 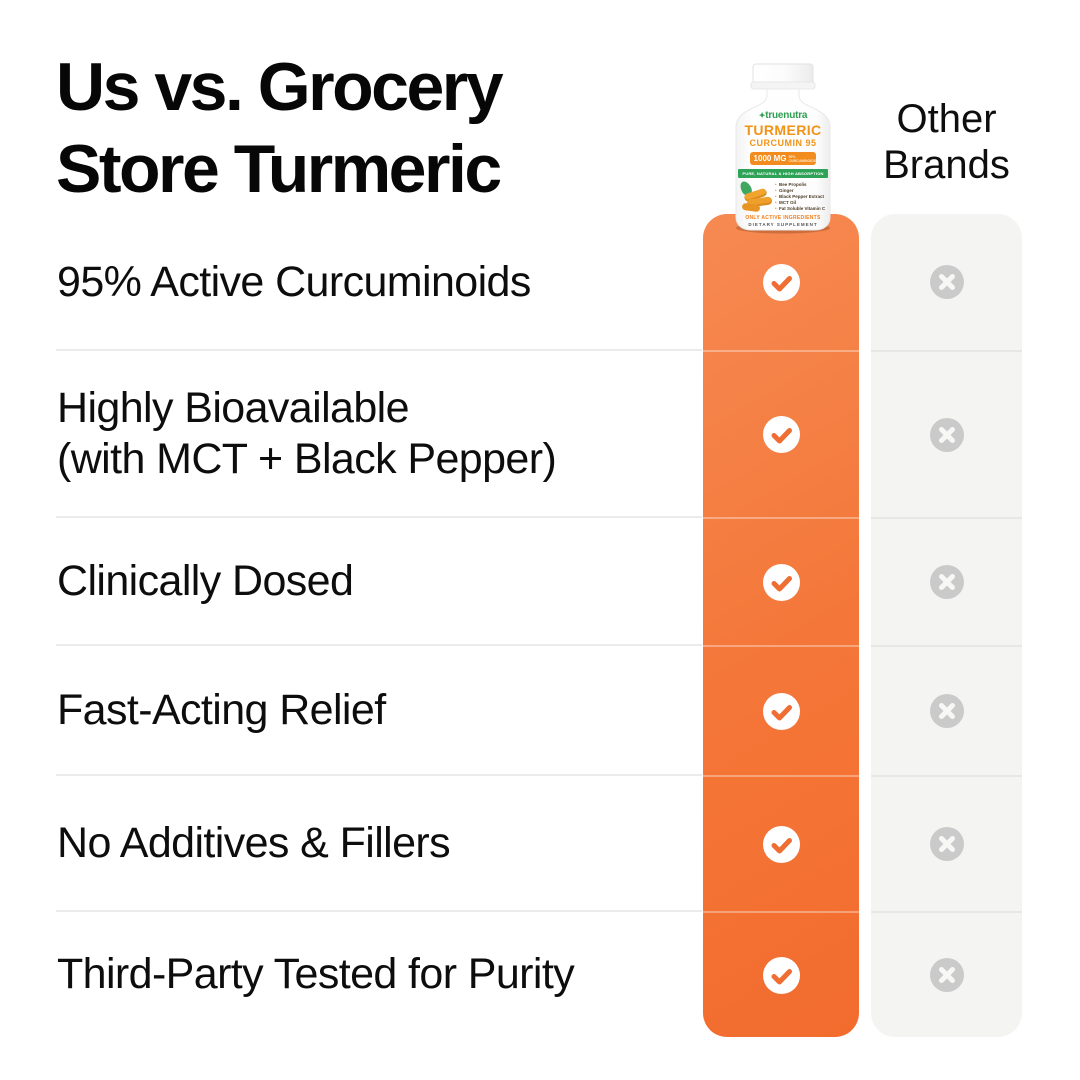 What do you see at coordinates (802, 158) in the screenshot?
I see `dose-note: 95% CURCUMINOIDS` at bounding box center [802, 158].